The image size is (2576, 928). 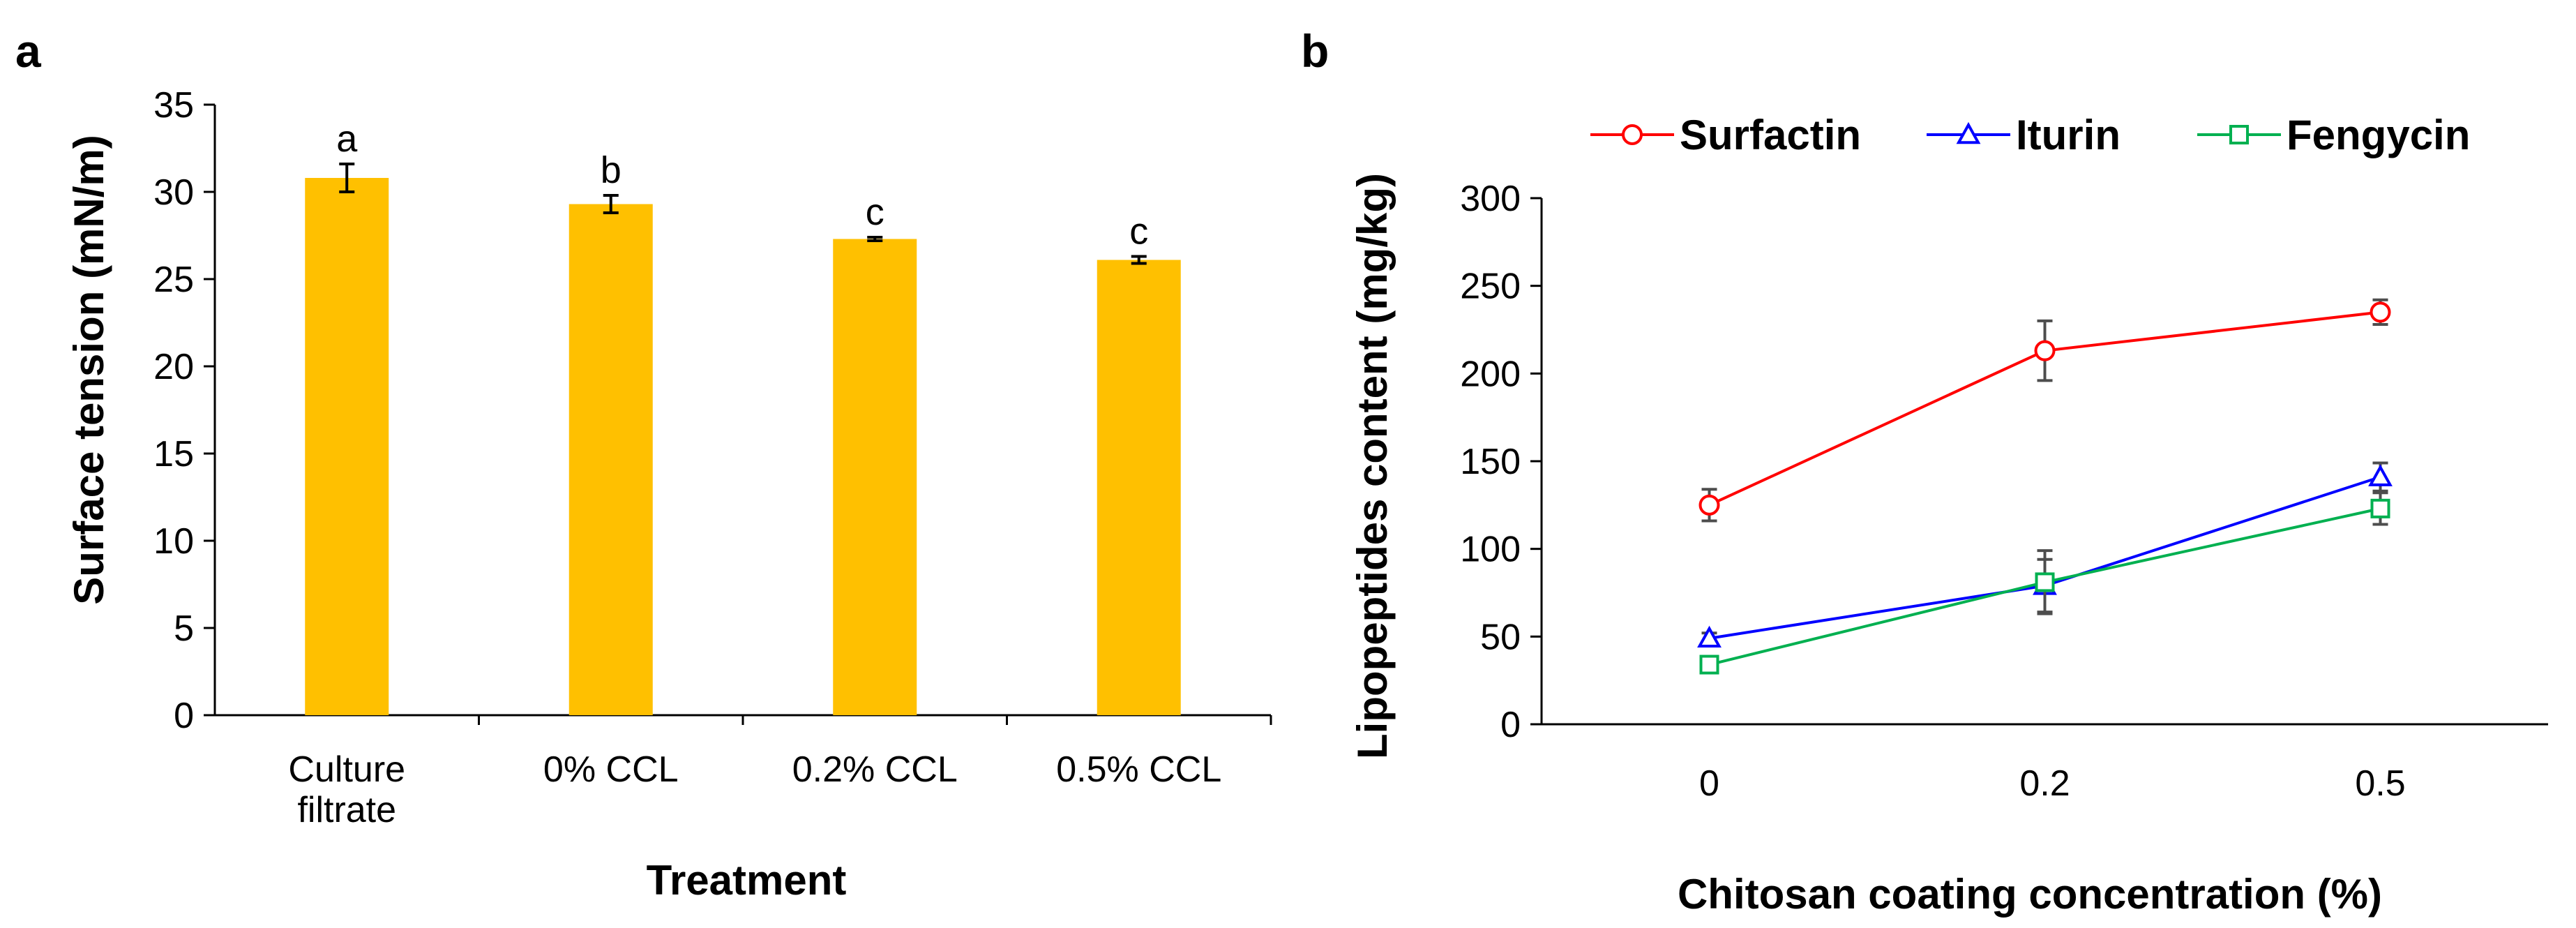 What do you see at coordinates (1138, 769) in the screenshot?
I see `panel-a-x-tick-label: 0.5% CCL` at bounding box center [1138, 769].